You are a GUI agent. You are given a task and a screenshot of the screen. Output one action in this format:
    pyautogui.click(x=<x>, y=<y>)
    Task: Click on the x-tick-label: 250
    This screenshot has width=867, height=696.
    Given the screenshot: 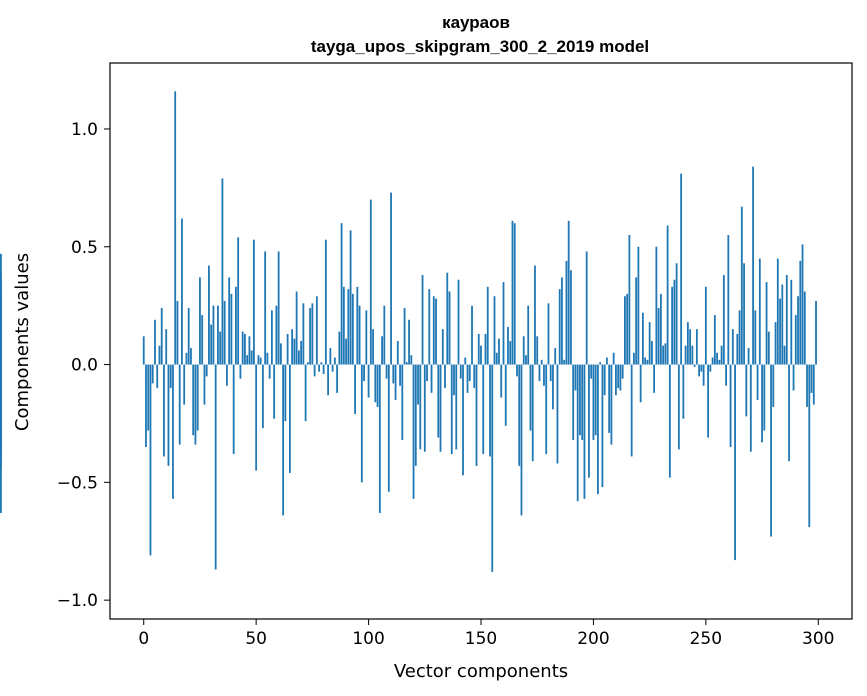 What is the action you would take?
    pyautogui.click(x=706, y=639)
    